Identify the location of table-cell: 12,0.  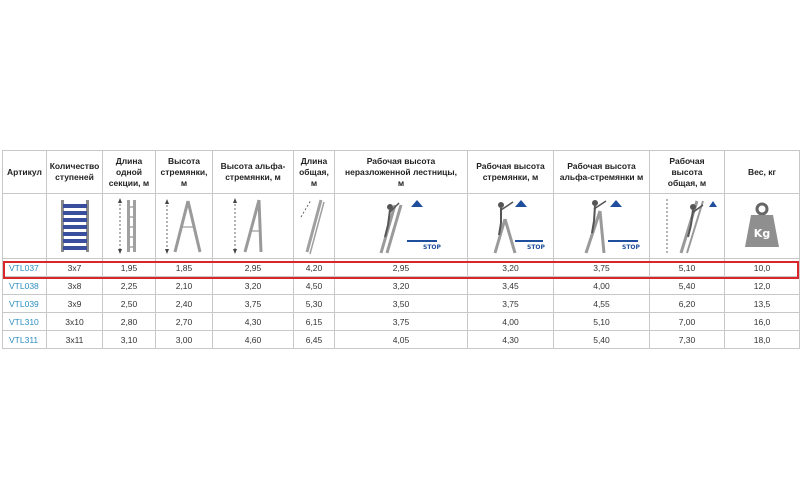
(762, 285).